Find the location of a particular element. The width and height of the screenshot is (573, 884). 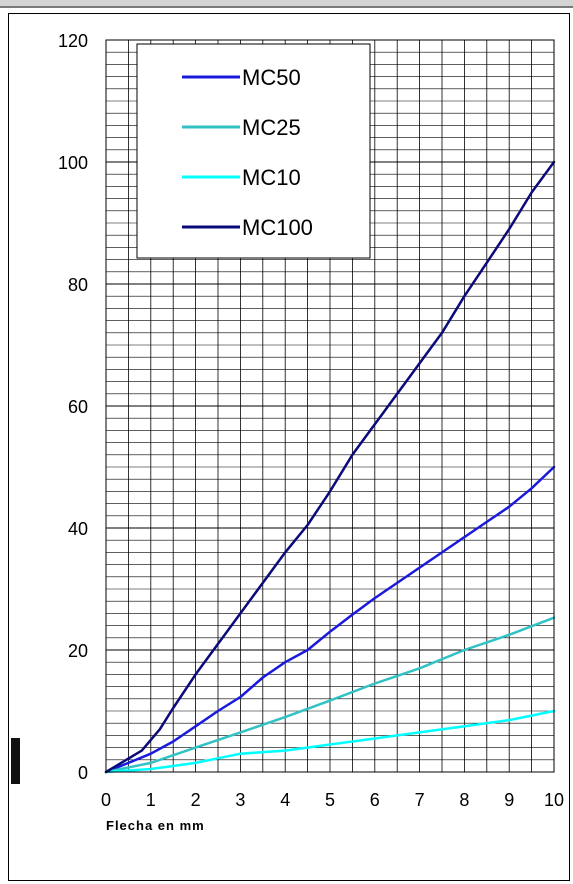

window-top-bar is located at coordinates (286, 3).